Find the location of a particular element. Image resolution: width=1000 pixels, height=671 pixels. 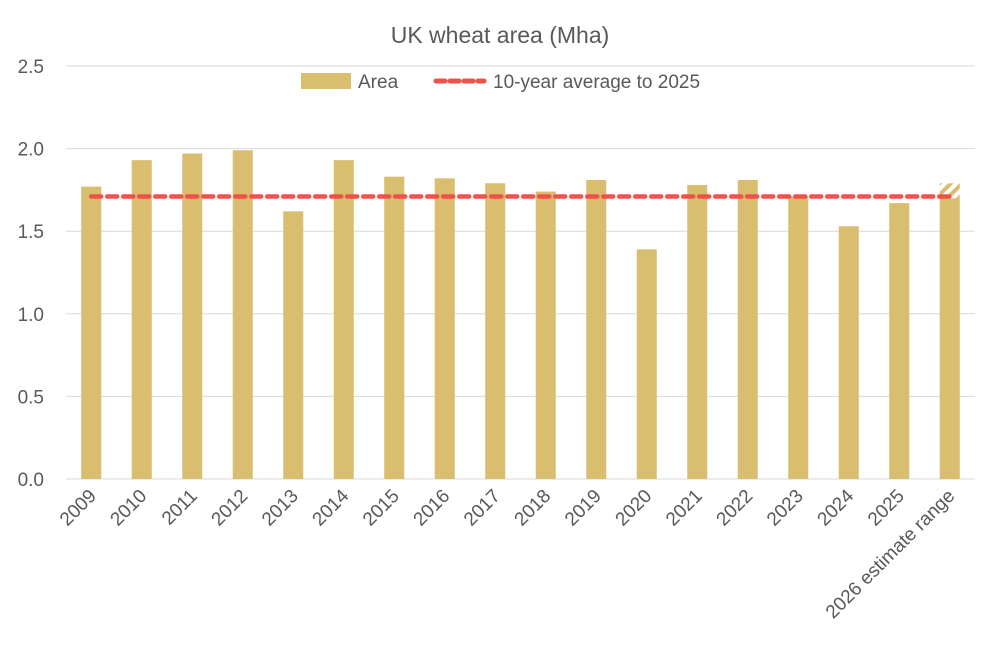

chart-title: UK wheat area (Mha) is located at coordinates (500, 35).